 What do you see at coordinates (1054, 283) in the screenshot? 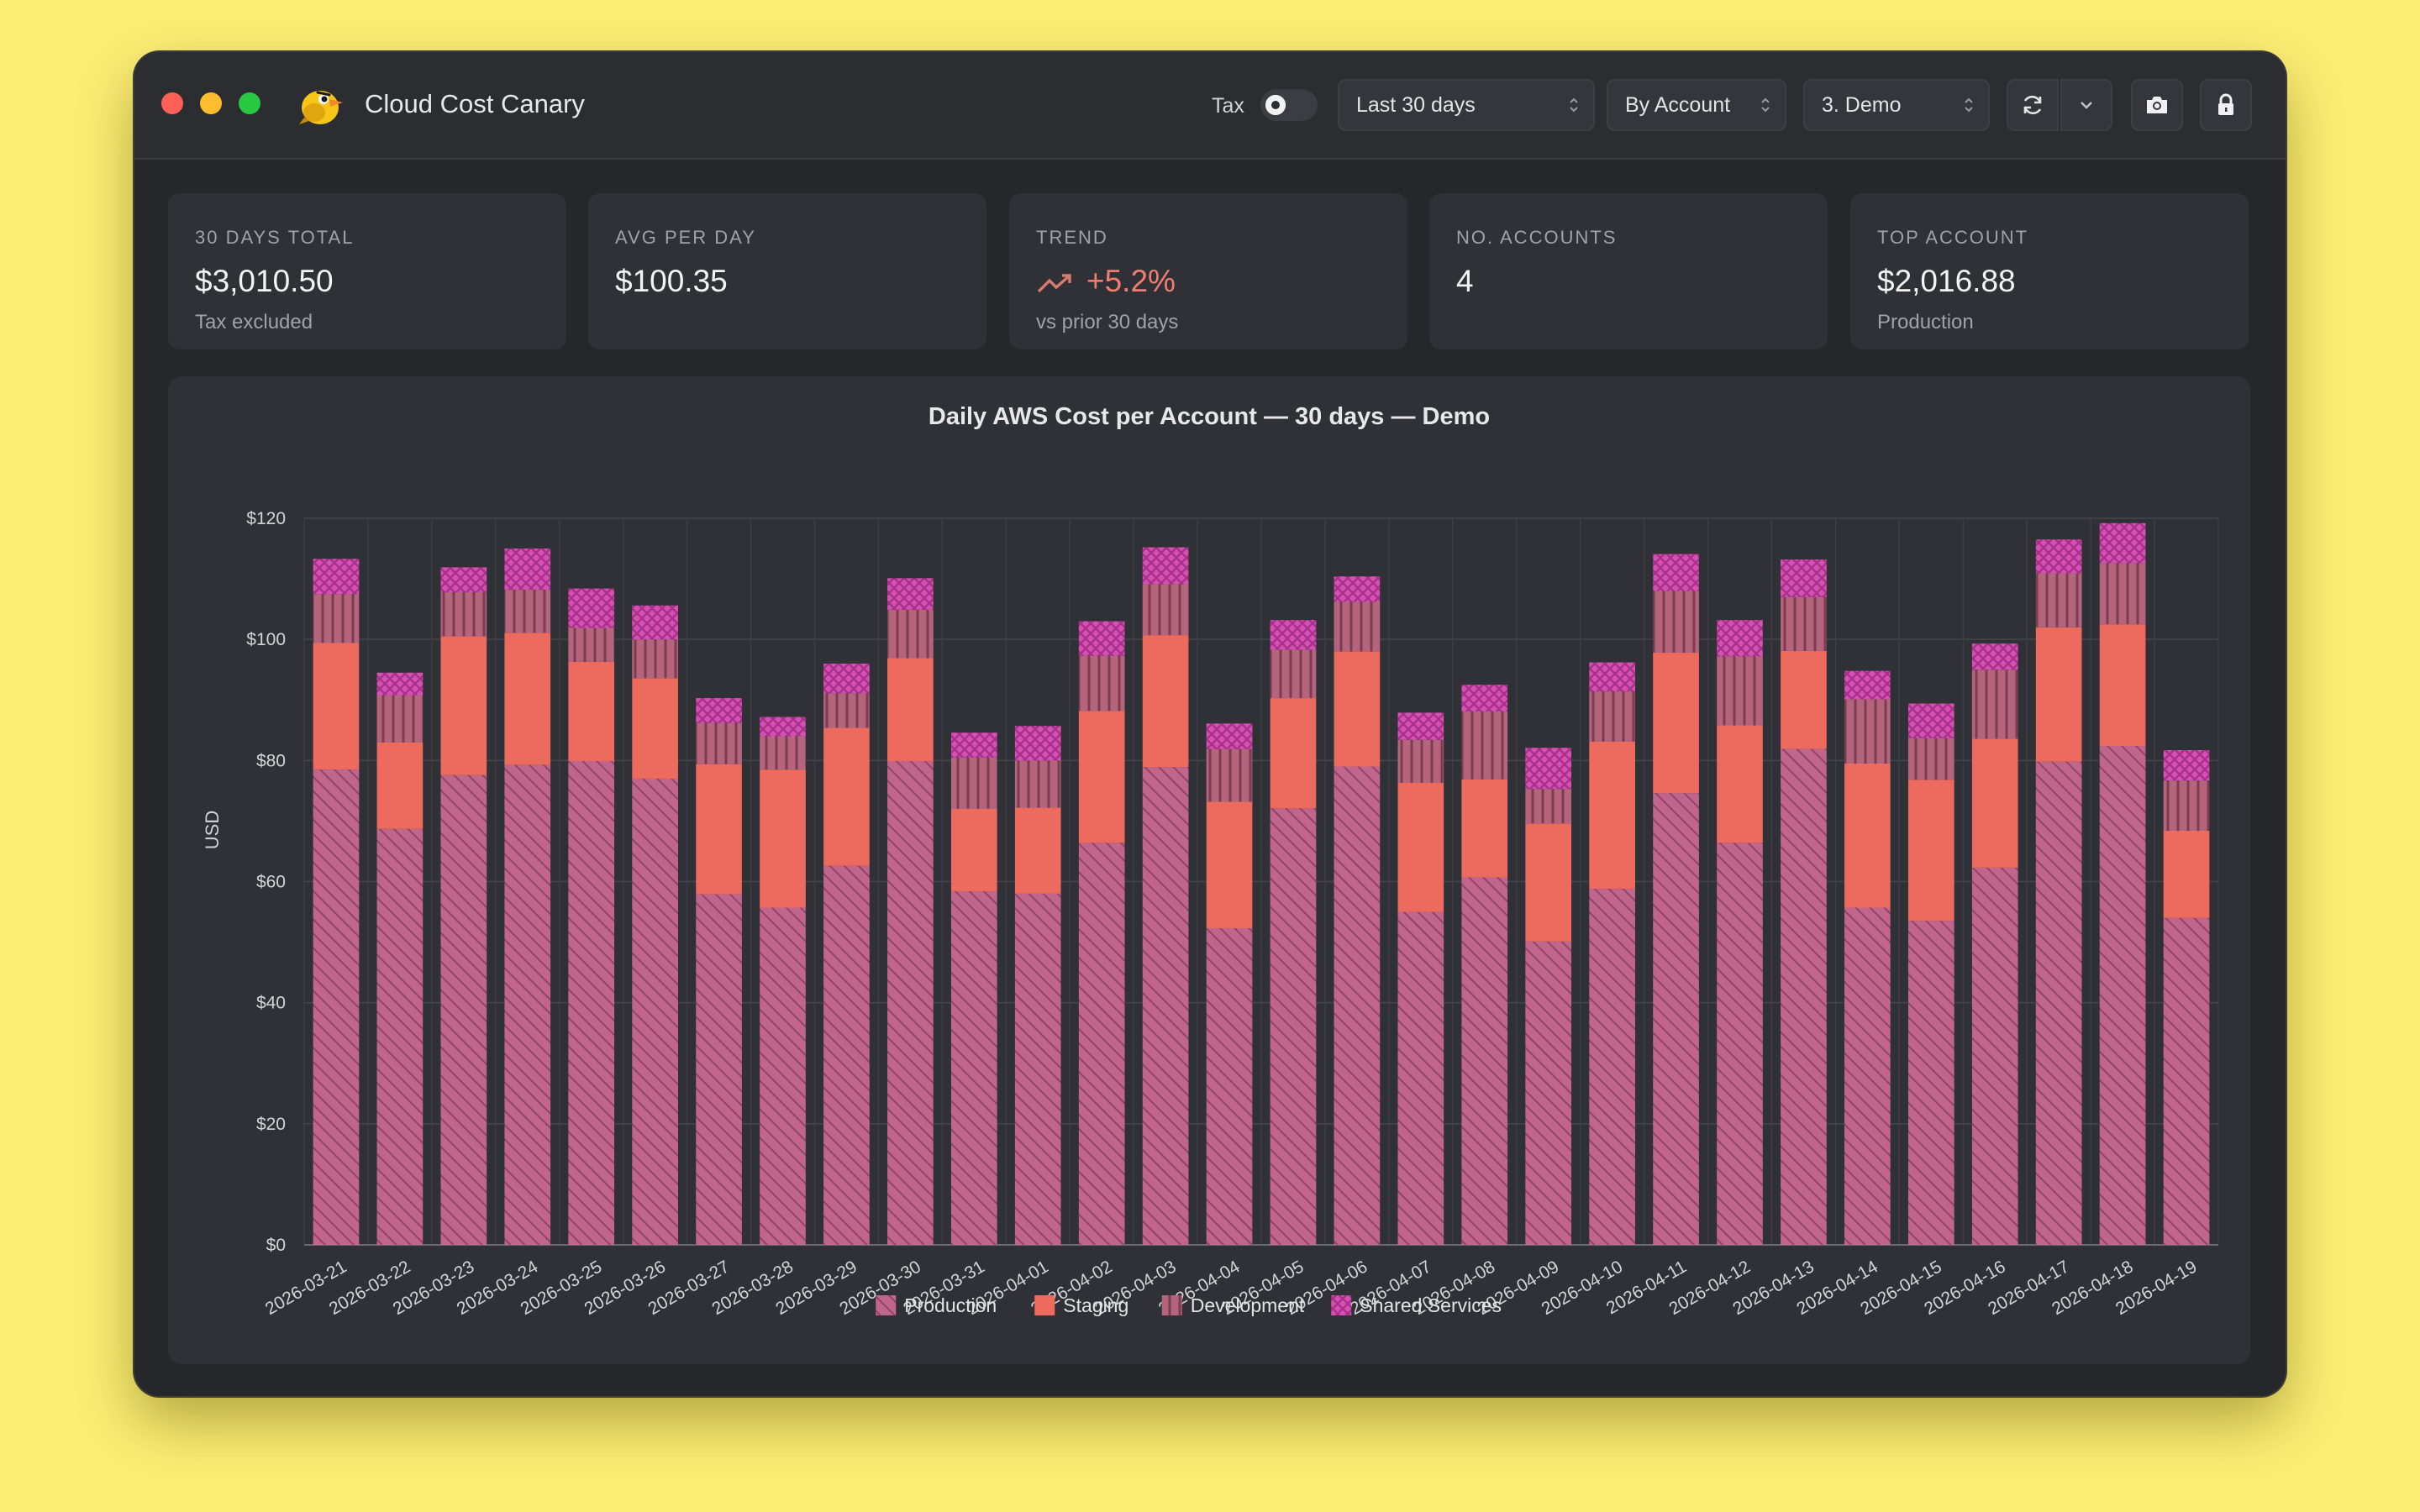
I see `trend-up-icon` at bounding box center [1054, 283].